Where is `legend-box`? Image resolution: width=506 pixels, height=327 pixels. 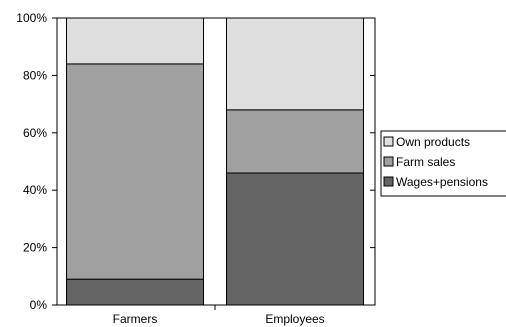
legend-box is located at coordinates (443, 163).